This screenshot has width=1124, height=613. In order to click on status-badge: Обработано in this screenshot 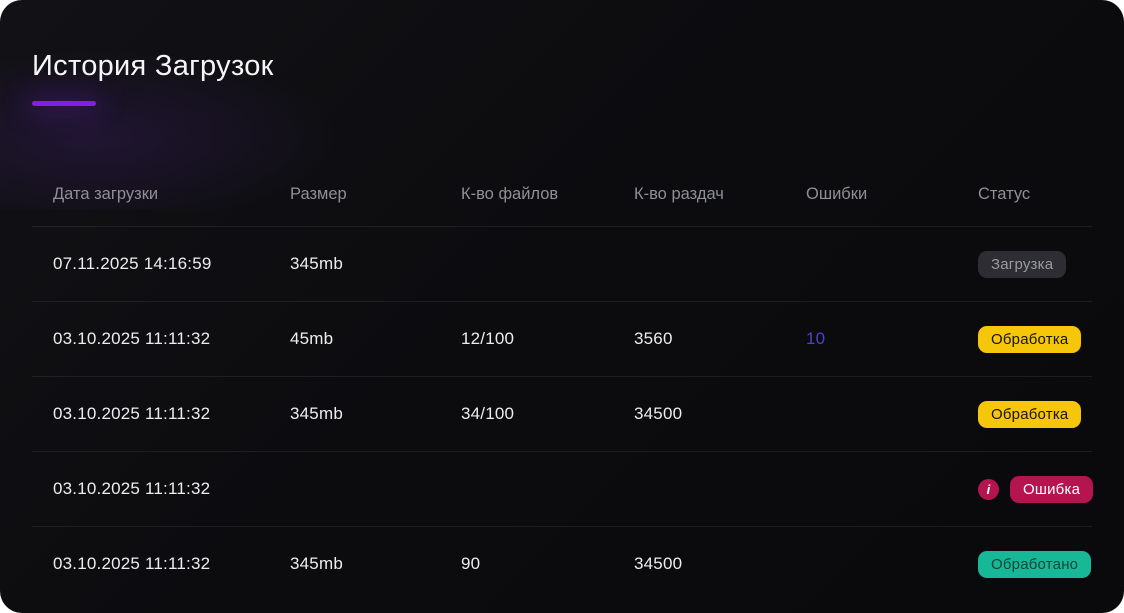, I will do `click(1035, 564)`.